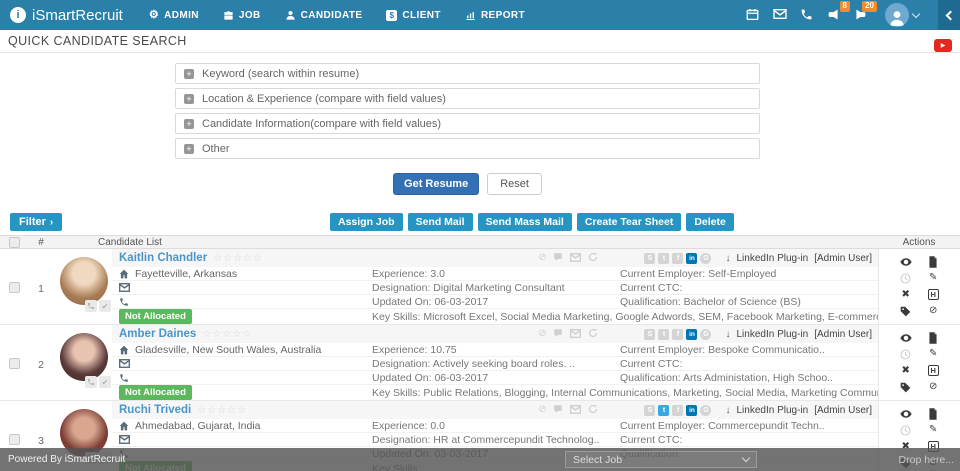  Describe the element at coordinates (413, 15) in the screenshot. I see `nav-item-client: $ CLIENT` at that location.